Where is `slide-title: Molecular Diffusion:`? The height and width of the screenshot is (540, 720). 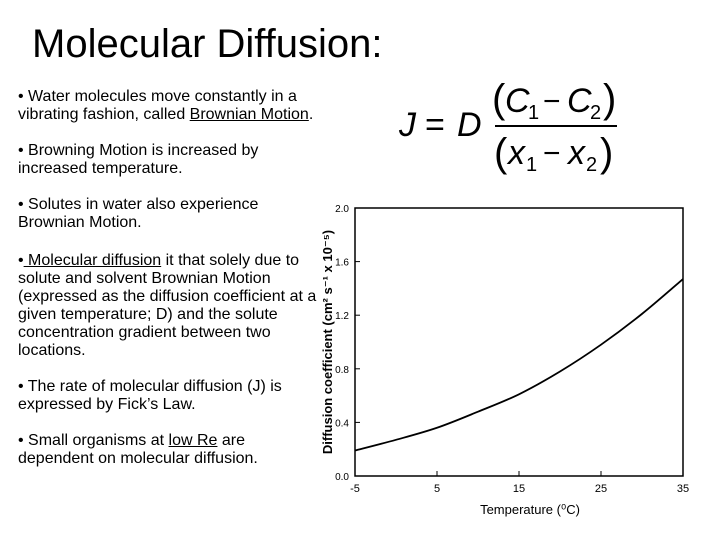 slide-title: Molecular Diffusion: is located at coordinates (207, 44).